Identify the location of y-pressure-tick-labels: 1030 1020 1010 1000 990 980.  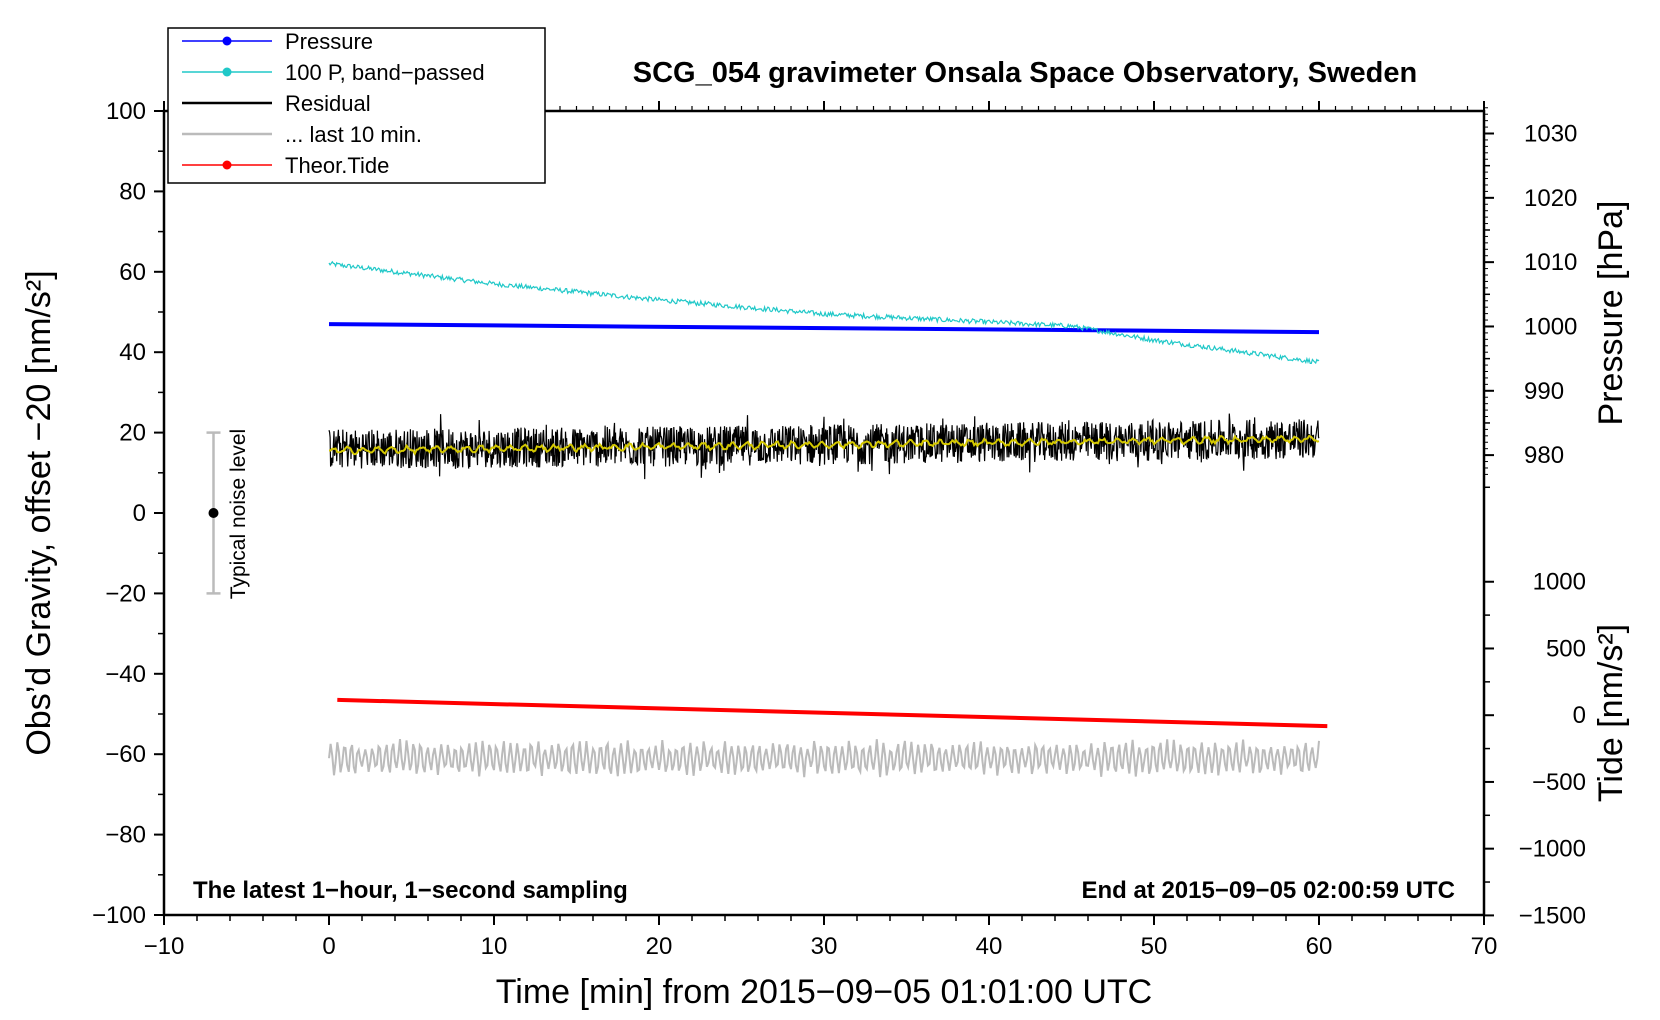
(1550, 295).